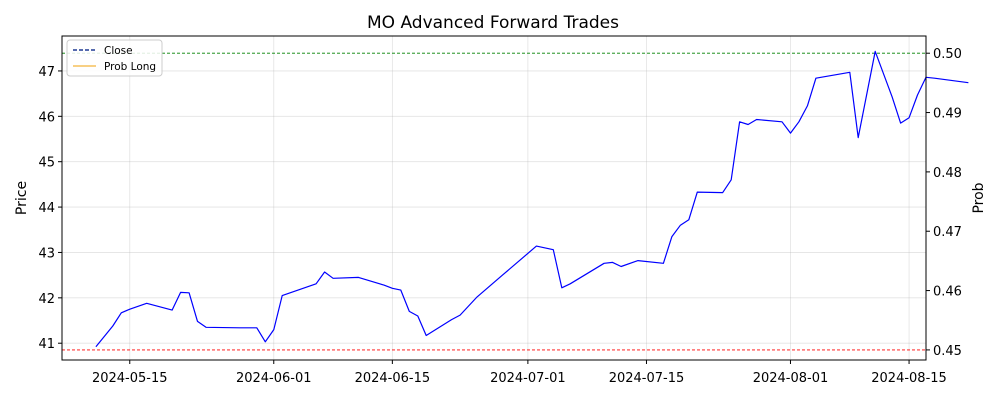  Describe the element at coordinates (909, 378) in the screenshot. I see `x-tick-label: 2024-08-15` at that location.